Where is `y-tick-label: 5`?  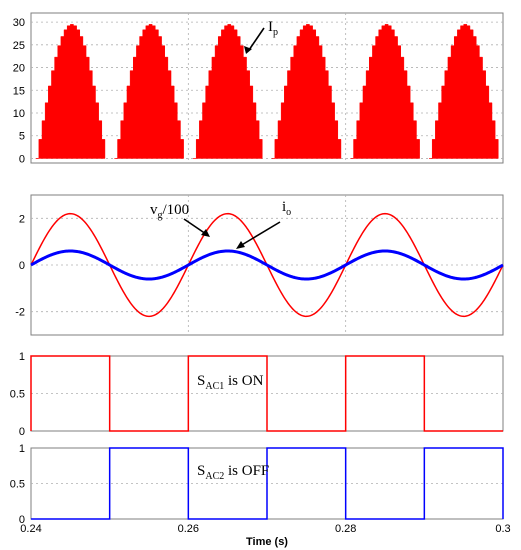 y-tick-label: 5 is located at coordinates (22, 137).